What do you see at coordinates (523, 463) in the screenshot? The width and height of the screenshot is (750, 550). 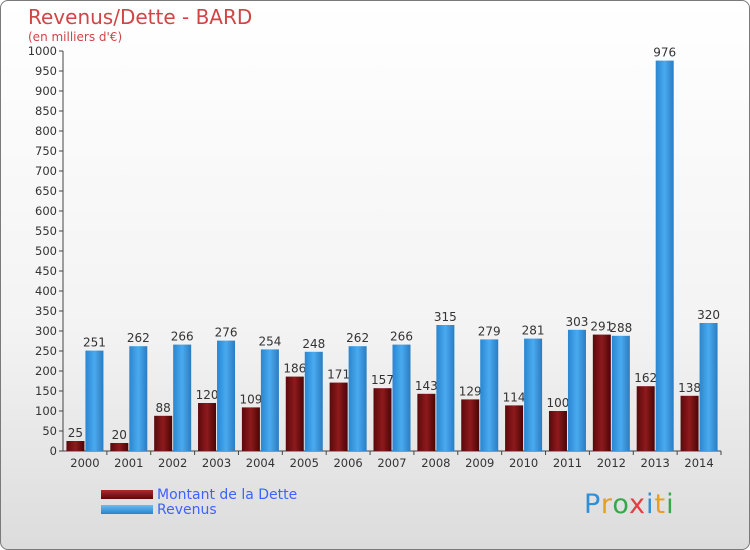 I see `x-tick-label: 2010` at bounding box center [523, 463].